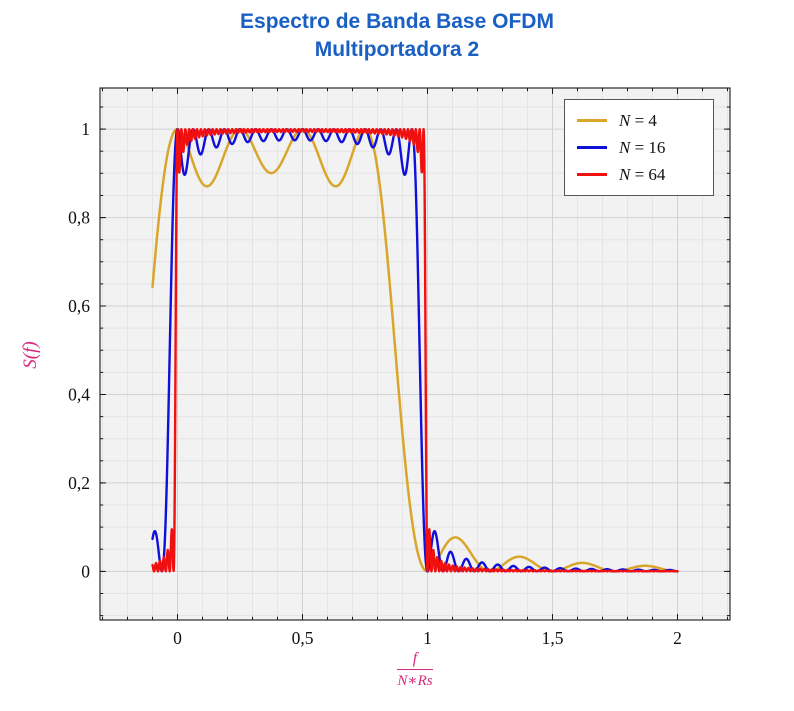  I want to click on y-tick-label: 0, so click(85, 571).